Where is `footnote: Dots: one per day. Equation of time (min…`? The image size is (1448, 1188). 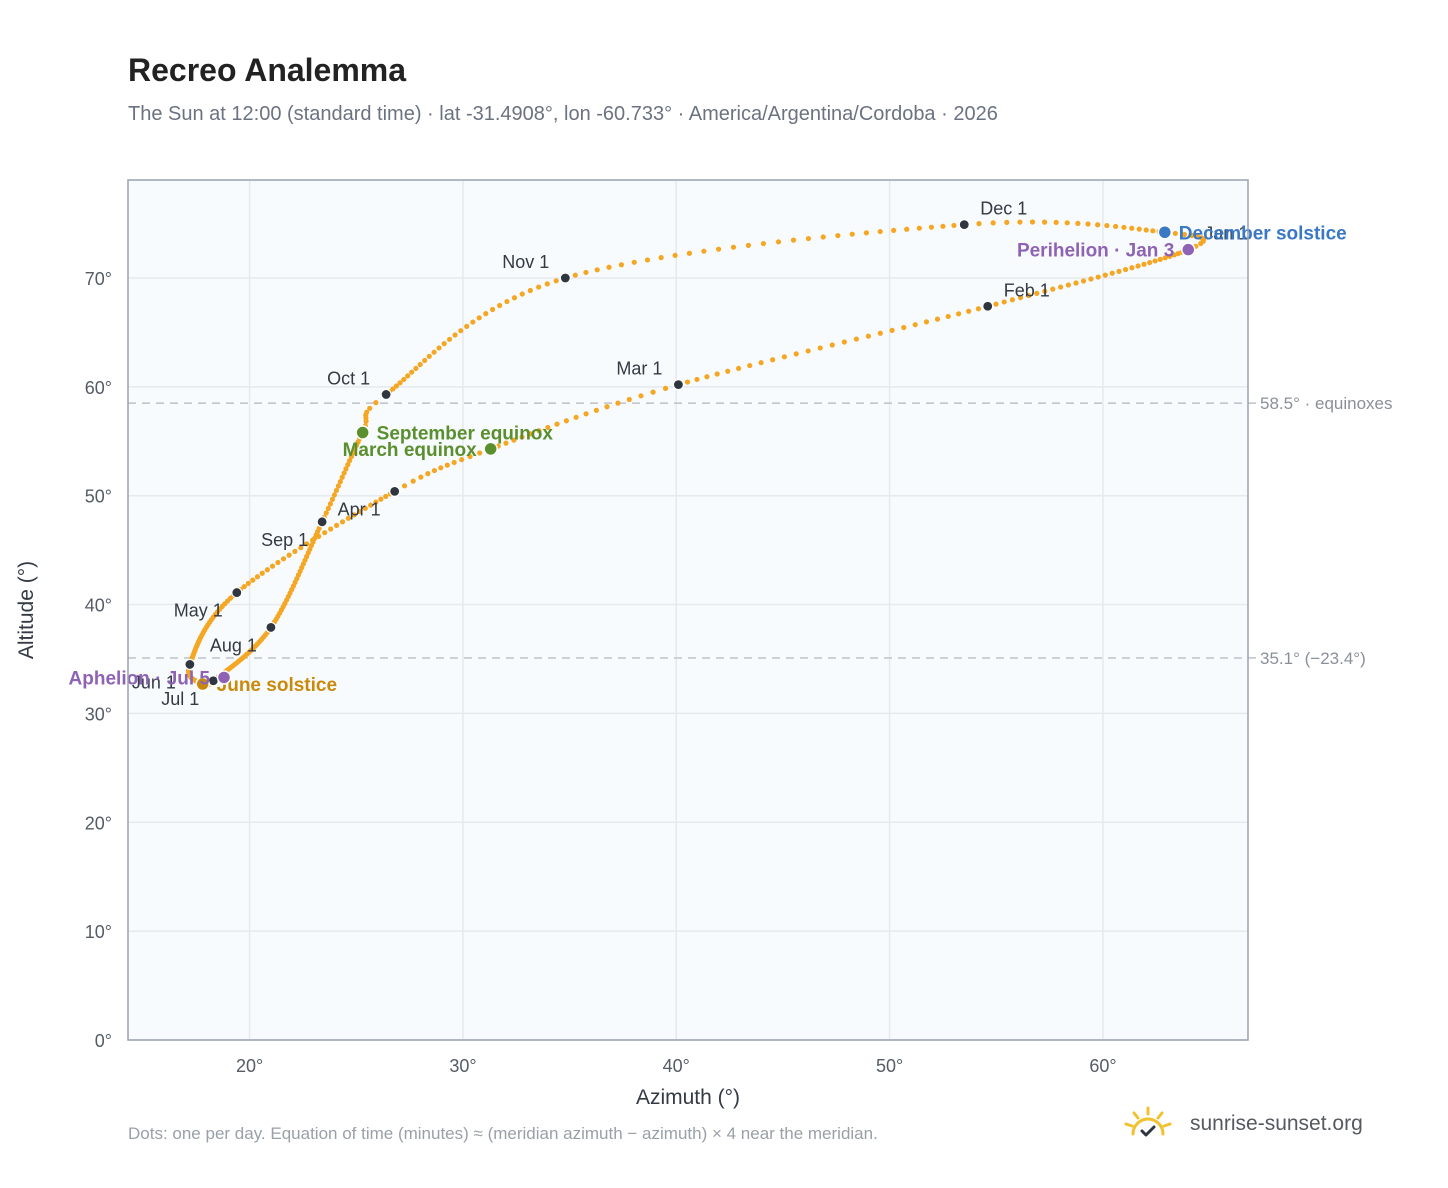
footnote: Dots: one per day. Equation of time (min… is located at coordinates (503, 1133).